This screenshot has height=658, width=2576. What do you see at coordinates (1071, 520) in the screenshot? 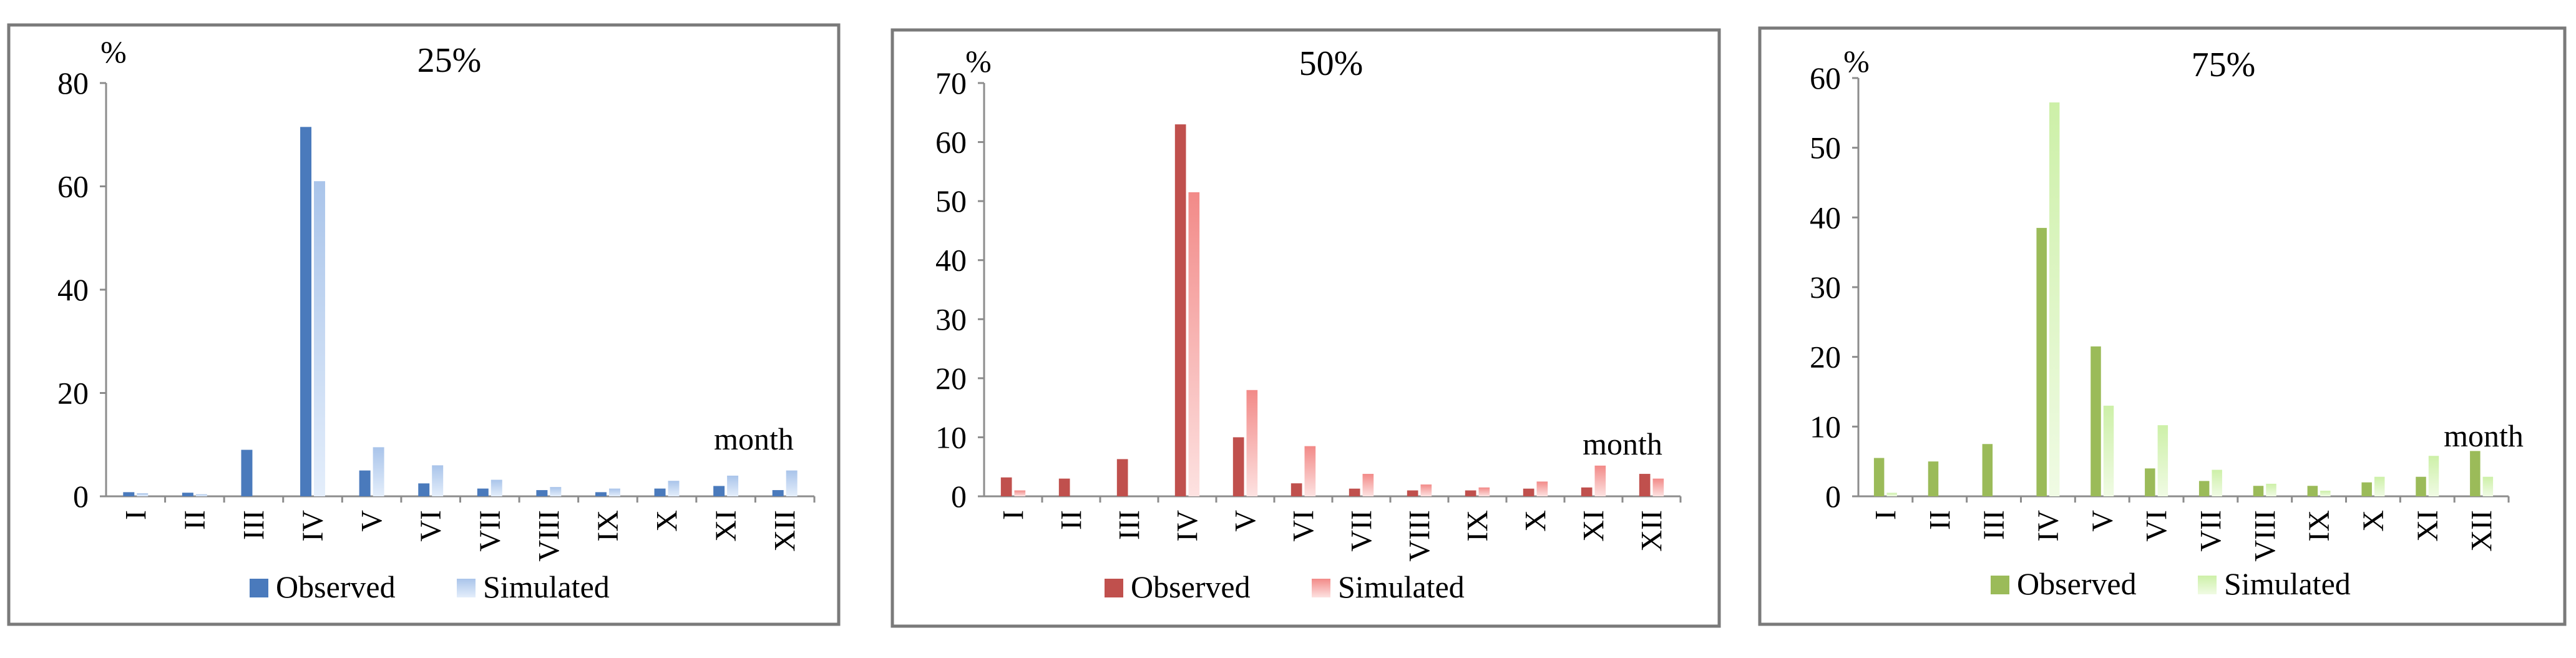
I see `x-tick-label: II` at bounding box center [1071, 520].